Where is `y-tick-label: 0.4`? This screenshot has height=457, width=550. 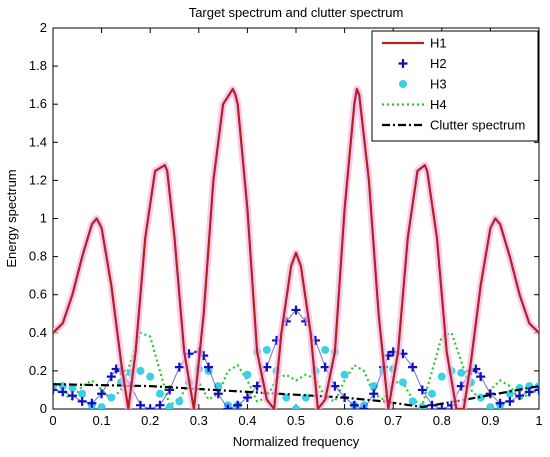 y-tick-label: 0.4 is located at coordinates (38, 332).